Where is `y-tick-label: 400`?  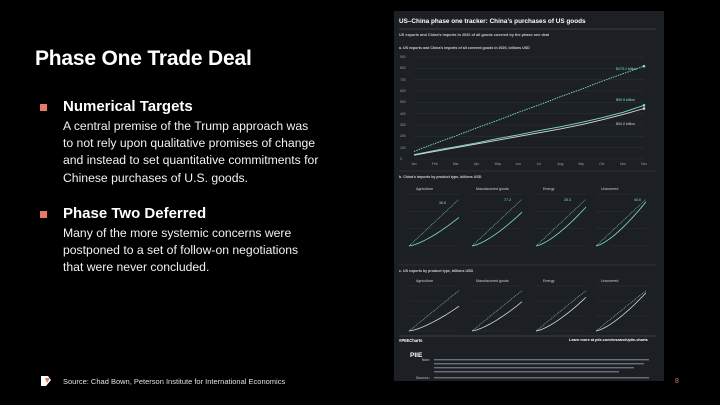
y-tick-label: 400 is located at coordinates (403, 113).